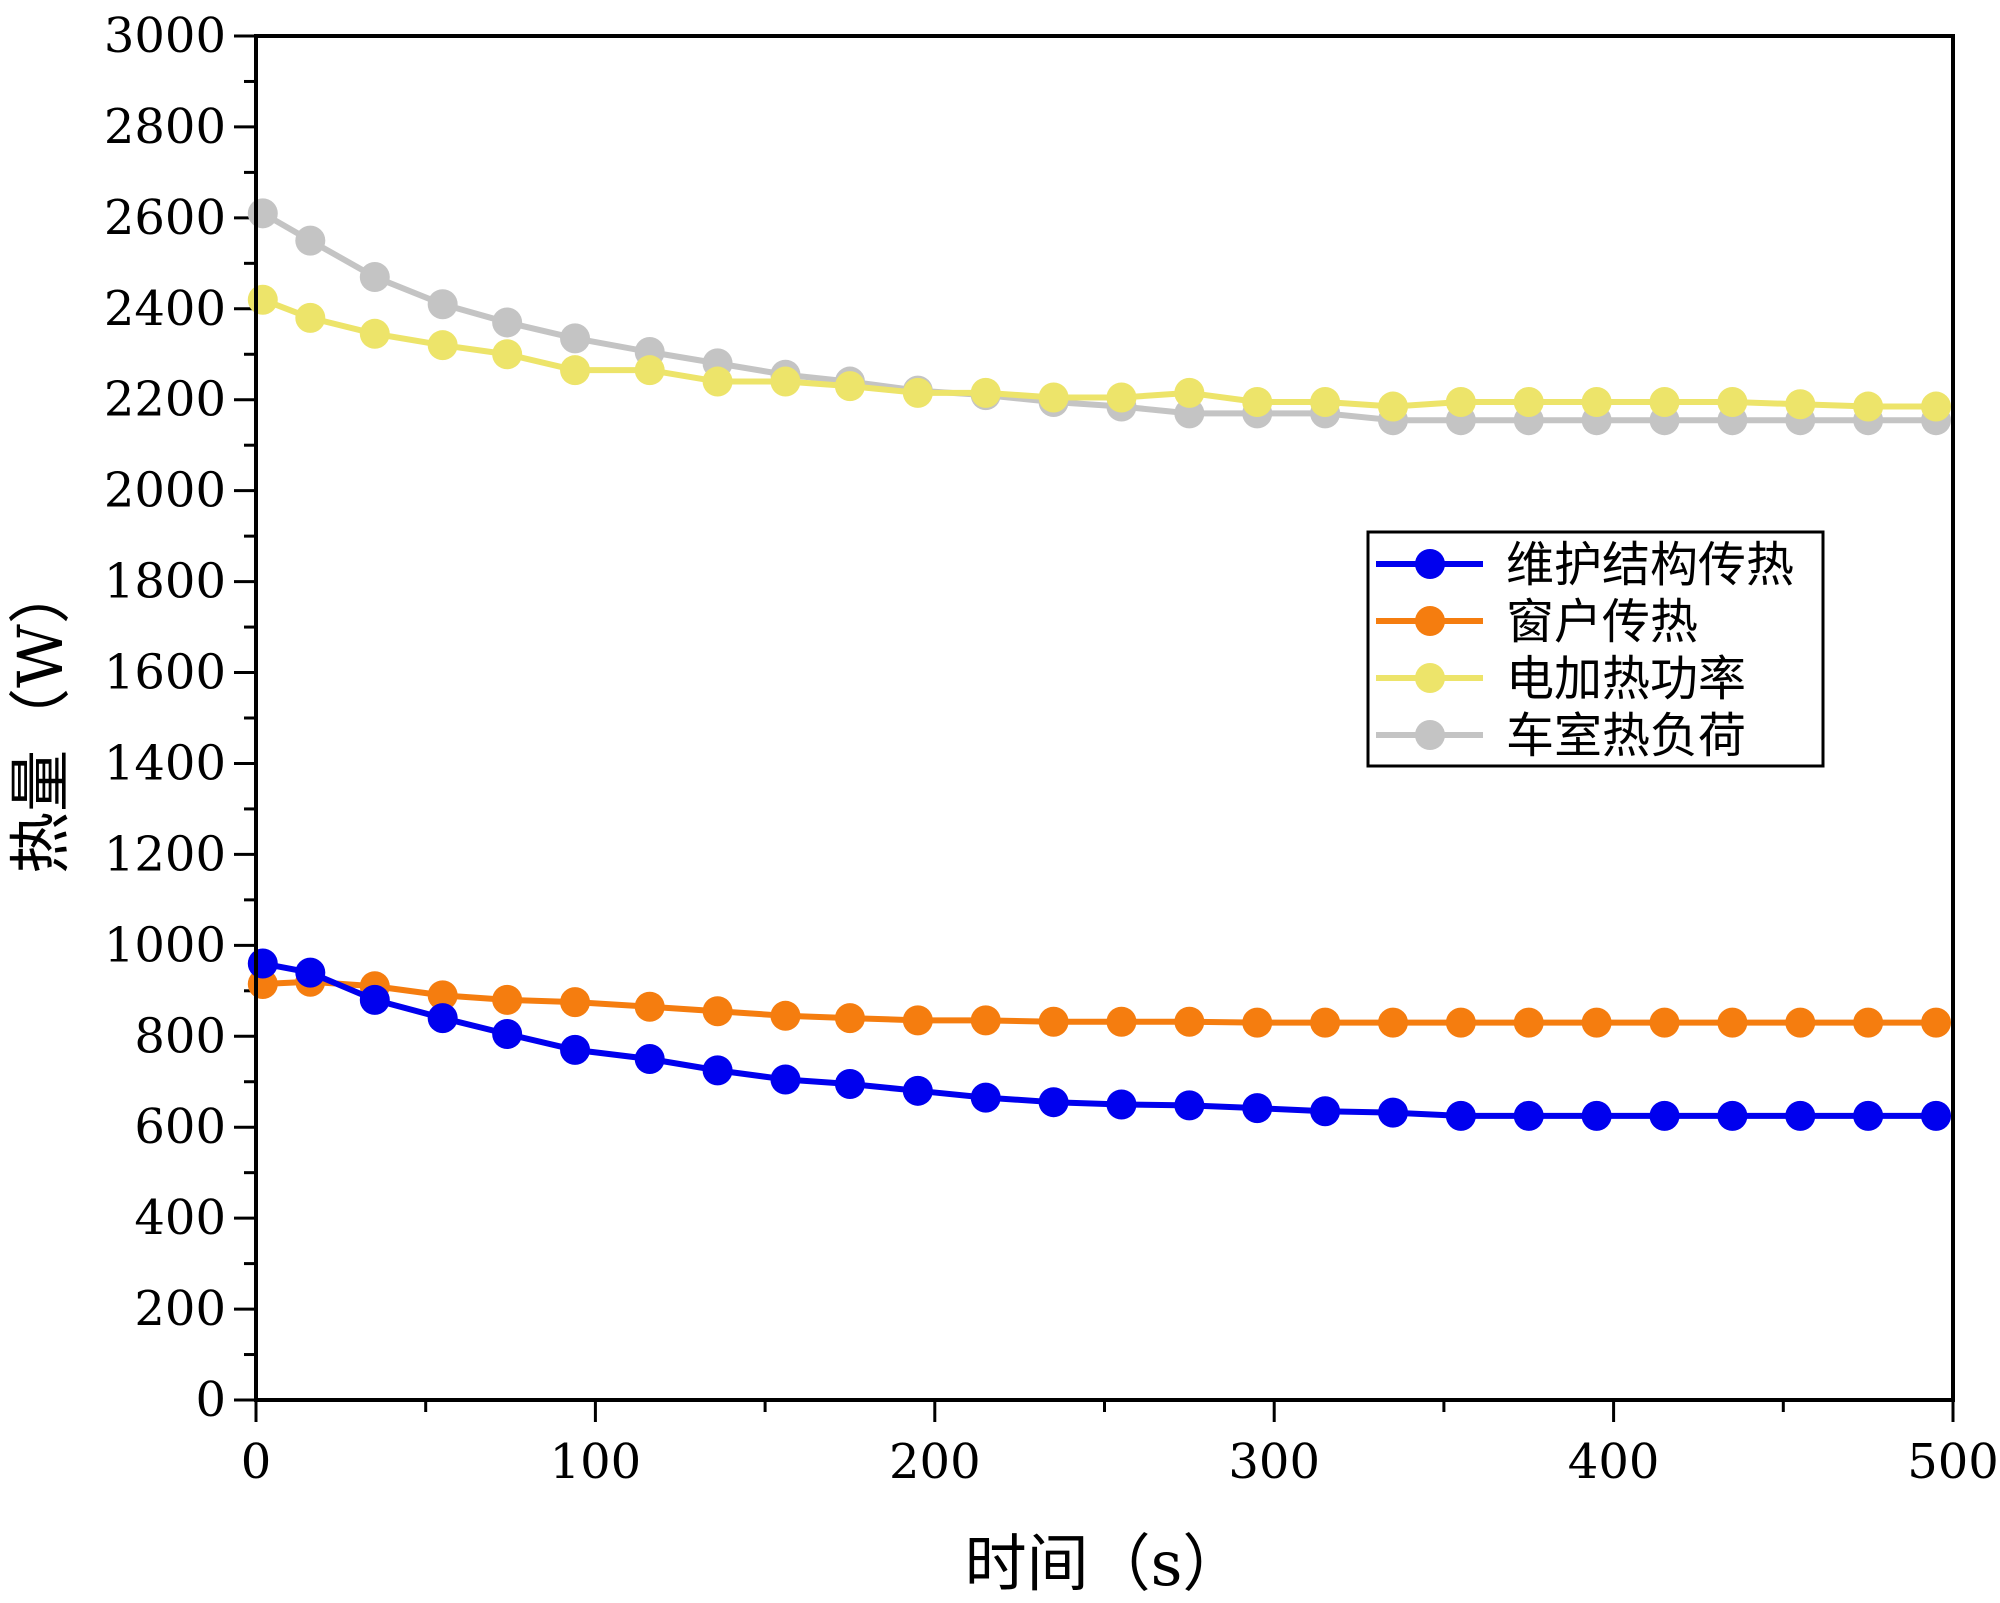  What do you see at coordinates (1953, 1462) in the screenshot?
I see `x-tick-label: 500` at bounding box center [1953, 1462].